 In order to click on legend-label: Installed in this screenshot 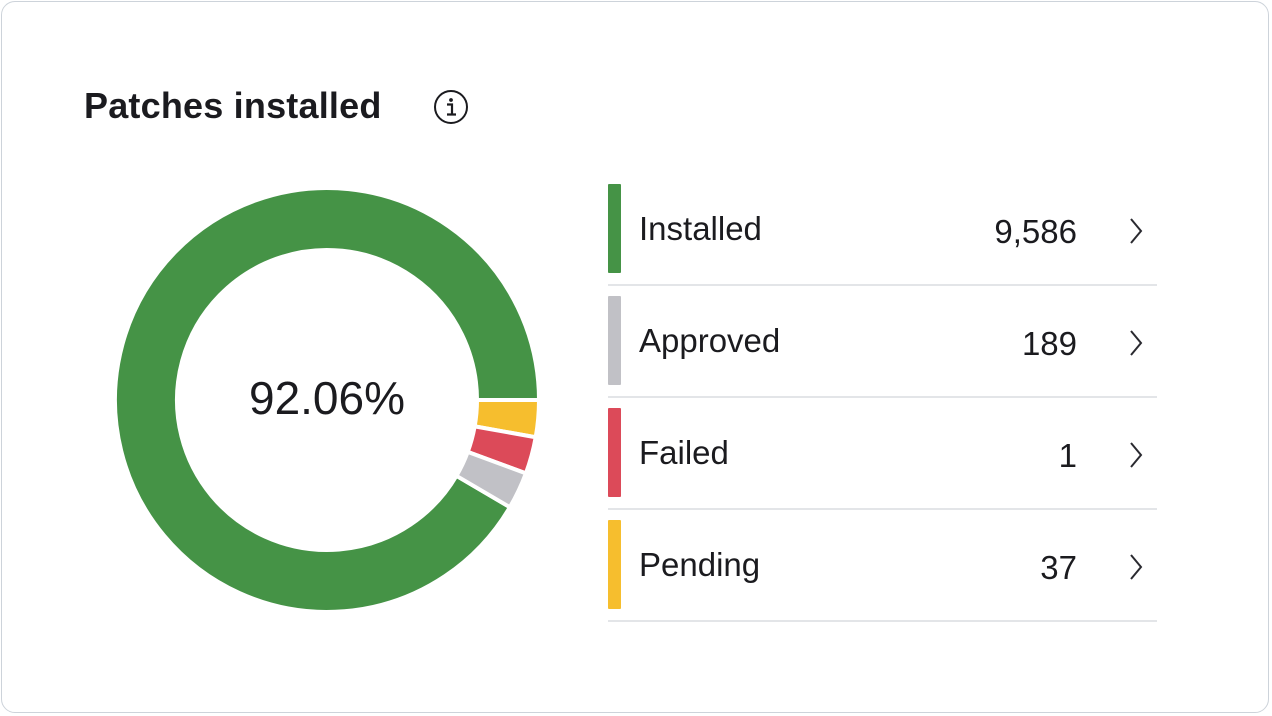, I will do `click(700, 228)`.